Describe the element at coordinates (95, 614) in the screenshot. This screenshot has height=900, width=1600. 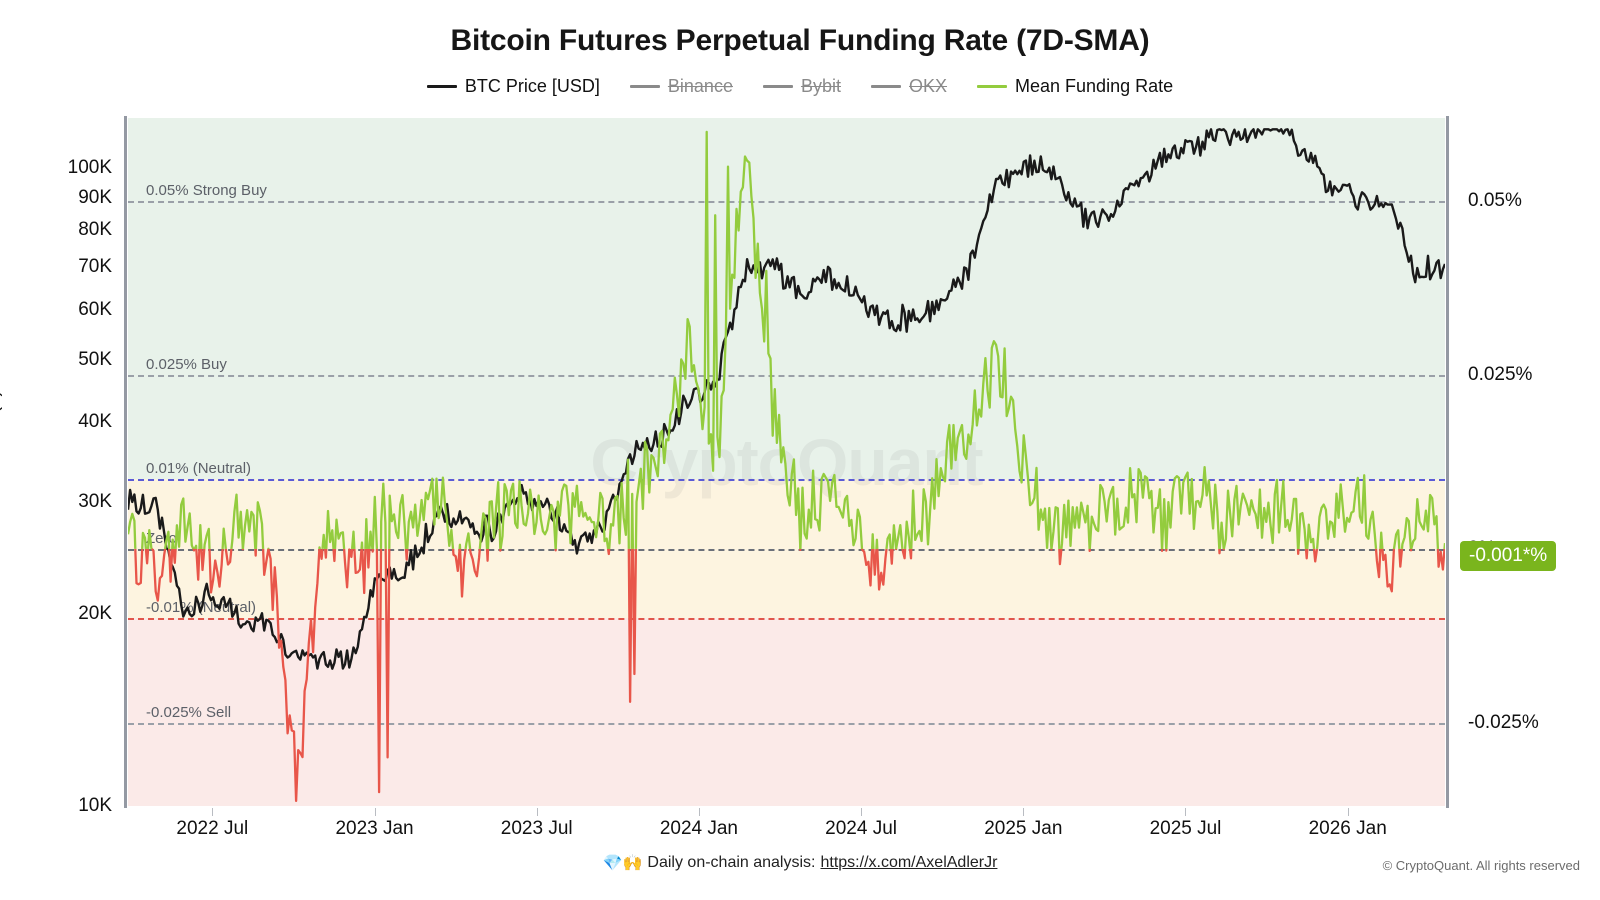
I see `y-axis-tick-label: 20K` at that location.